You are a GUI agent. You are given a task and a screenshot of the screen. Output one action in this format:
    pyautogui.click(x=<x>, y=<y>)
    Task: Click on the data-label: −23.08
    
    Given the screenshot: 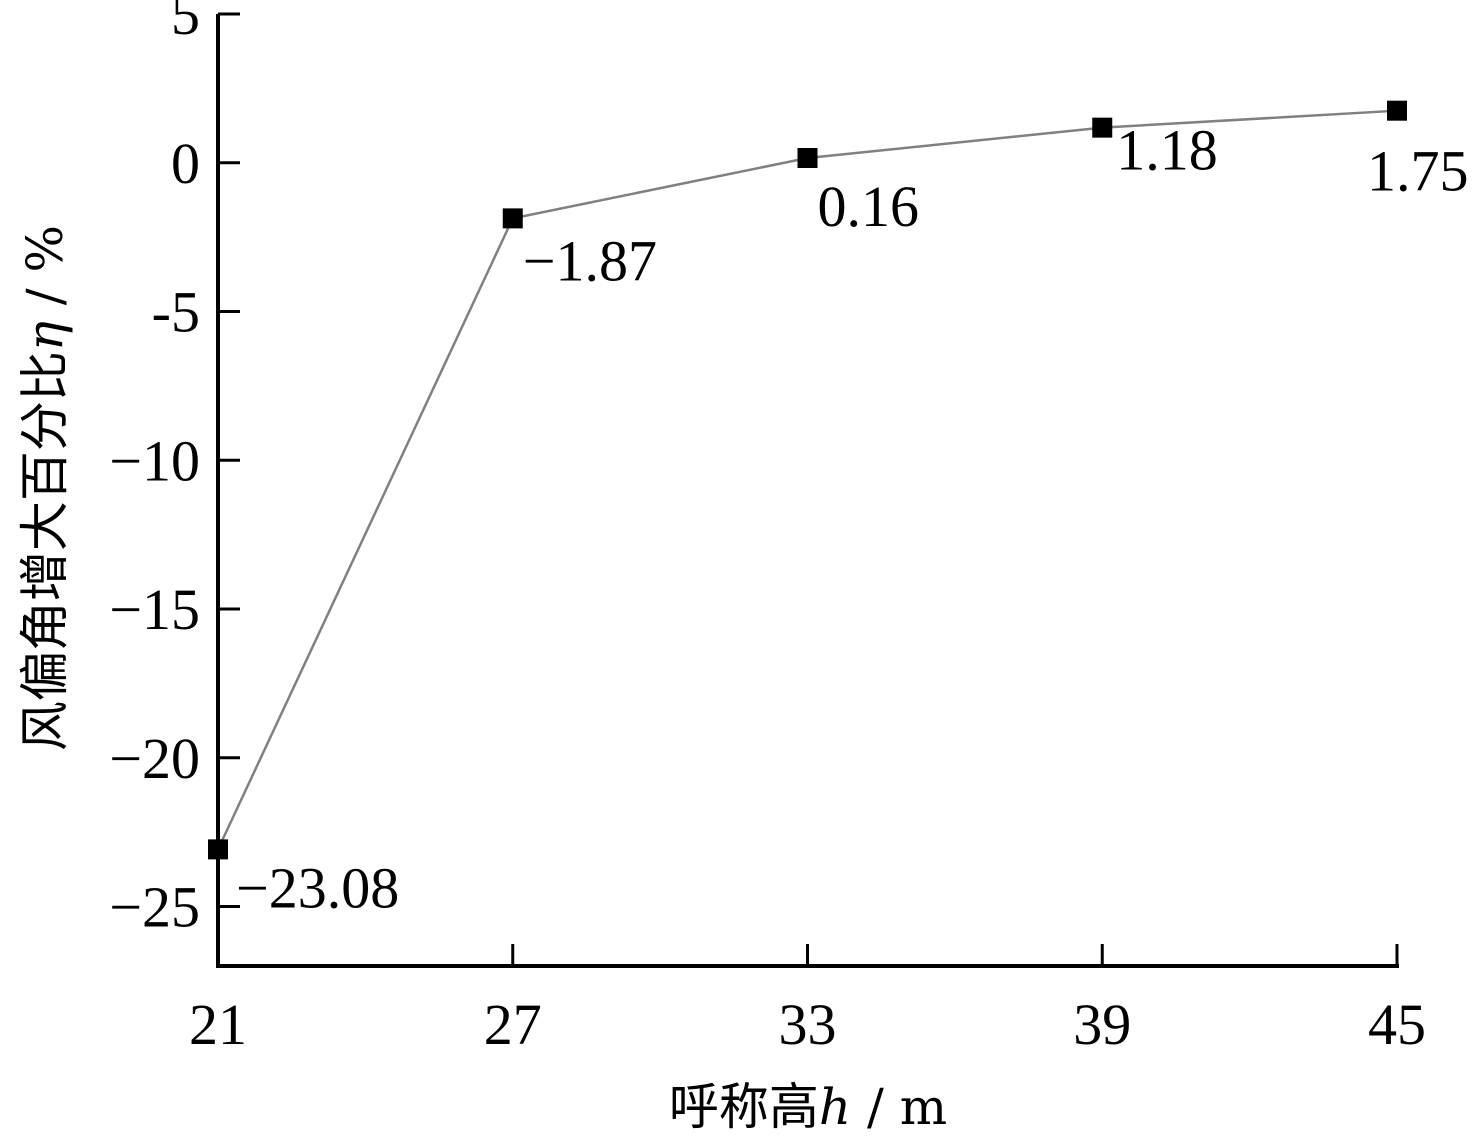 What is the action you would take?
    pyautogui.click(x=317, y=887)
    